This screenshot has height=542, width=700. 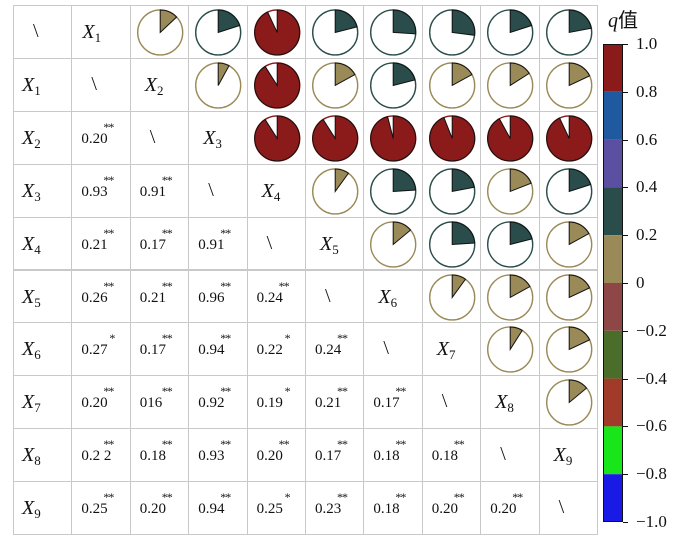 I want to click on value-cell: 0.25 *, so click(x=276, y=508).